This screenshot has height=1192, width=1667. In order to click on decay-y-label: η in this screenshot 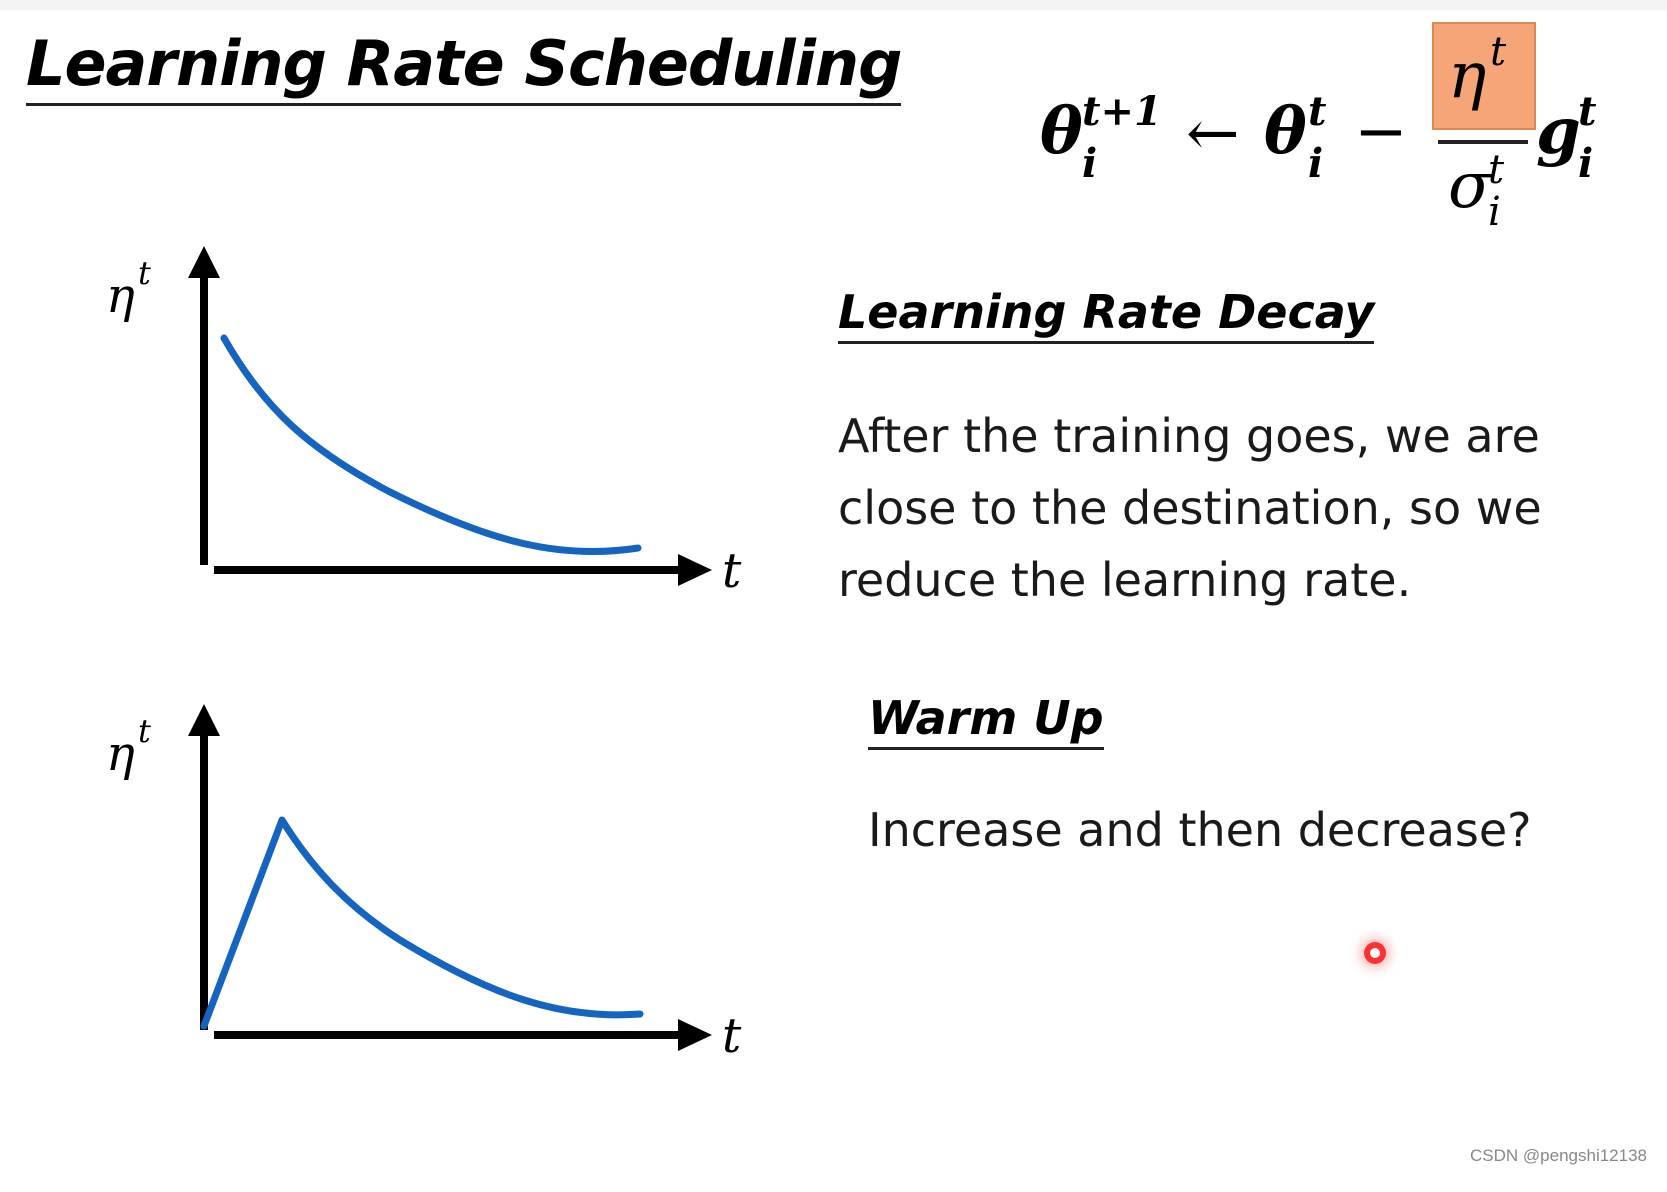, I will do `click(120, 296)`.